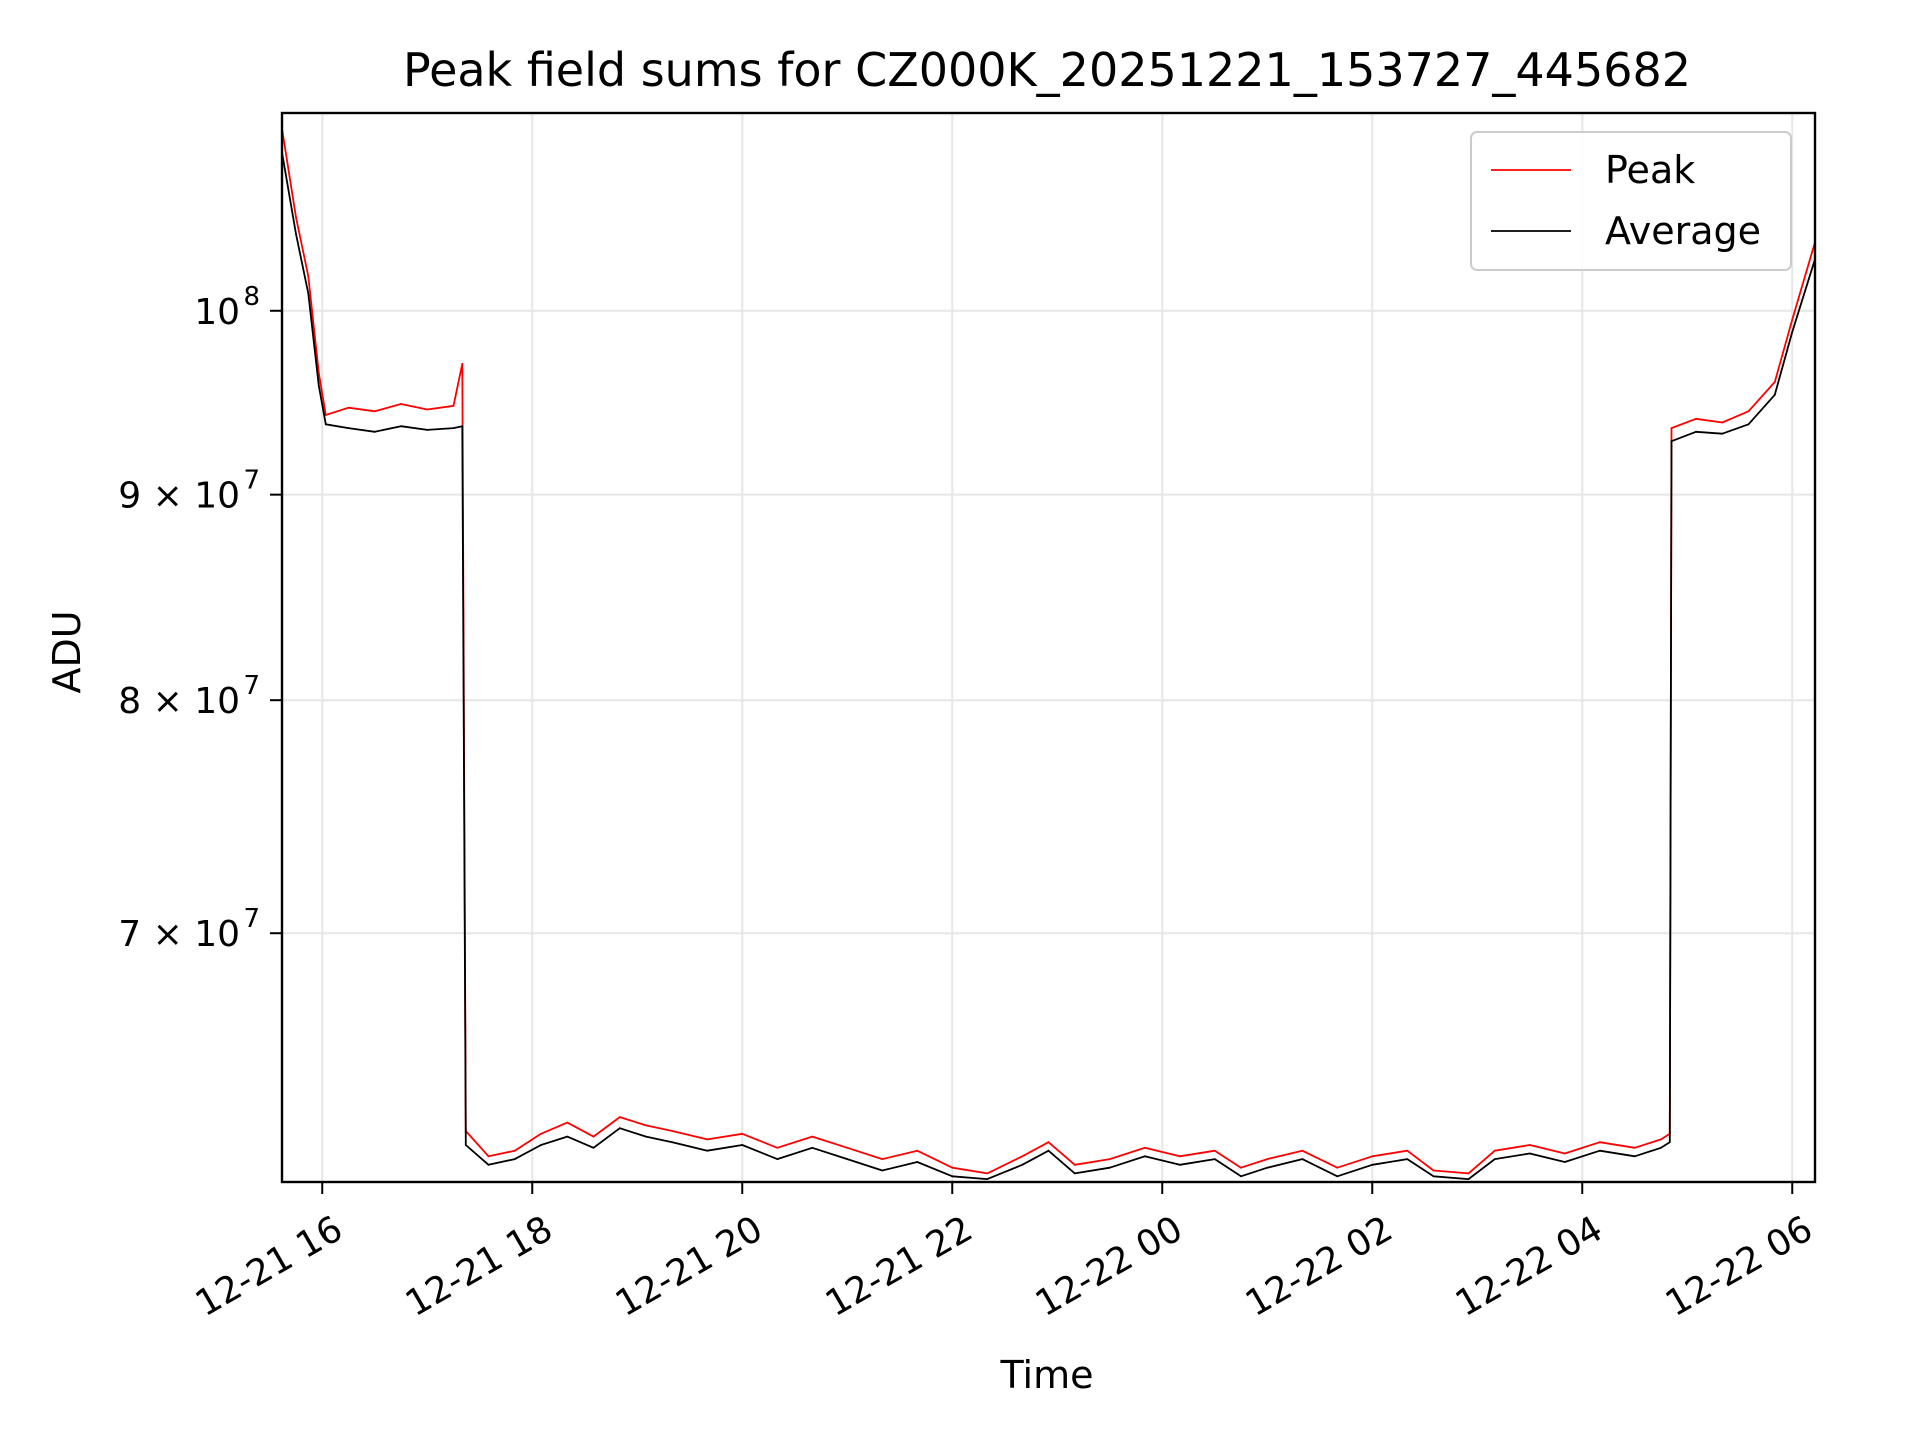 The width and height of the screenshot is (1920, 1445). What do you see at coordinates (689, 1266) in the screenshot?
I see `x-tick-label: 12-21 20` at bounding box center [689, 1266].